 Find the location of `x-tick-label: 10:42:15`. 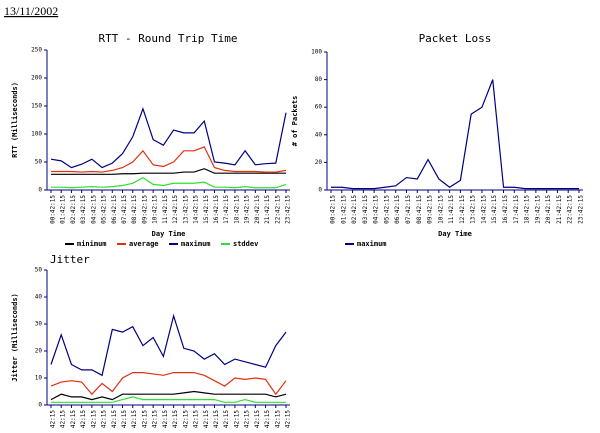

x-tick-label: 10:42:15 is located at coordinates (155, 209).